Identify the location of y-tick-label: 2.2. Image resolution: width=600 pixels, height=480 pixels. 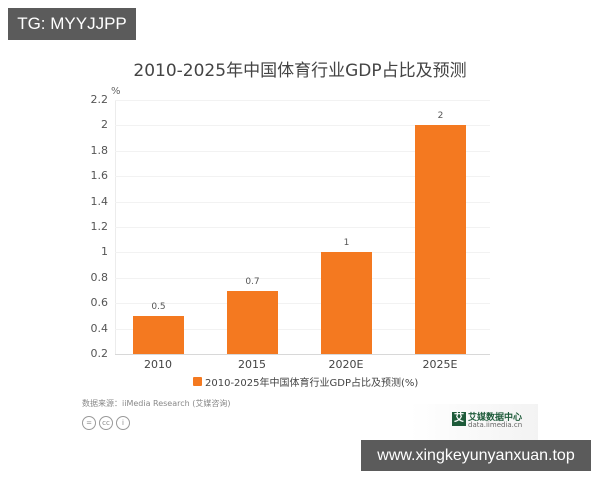
(99, 99).